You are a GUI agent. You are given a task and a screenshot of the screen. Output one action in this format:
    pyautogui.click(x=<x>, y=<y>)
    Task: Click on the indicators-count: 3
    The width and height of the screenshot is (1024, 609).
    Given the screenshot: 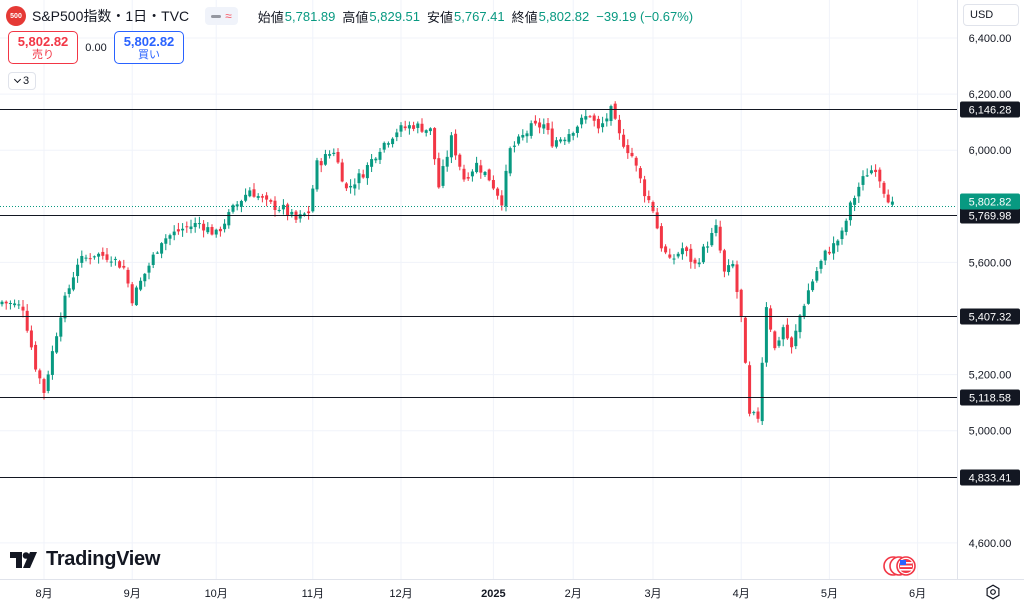 What is the action you would take?
    pyautogui.click(x=26, y=81)
    